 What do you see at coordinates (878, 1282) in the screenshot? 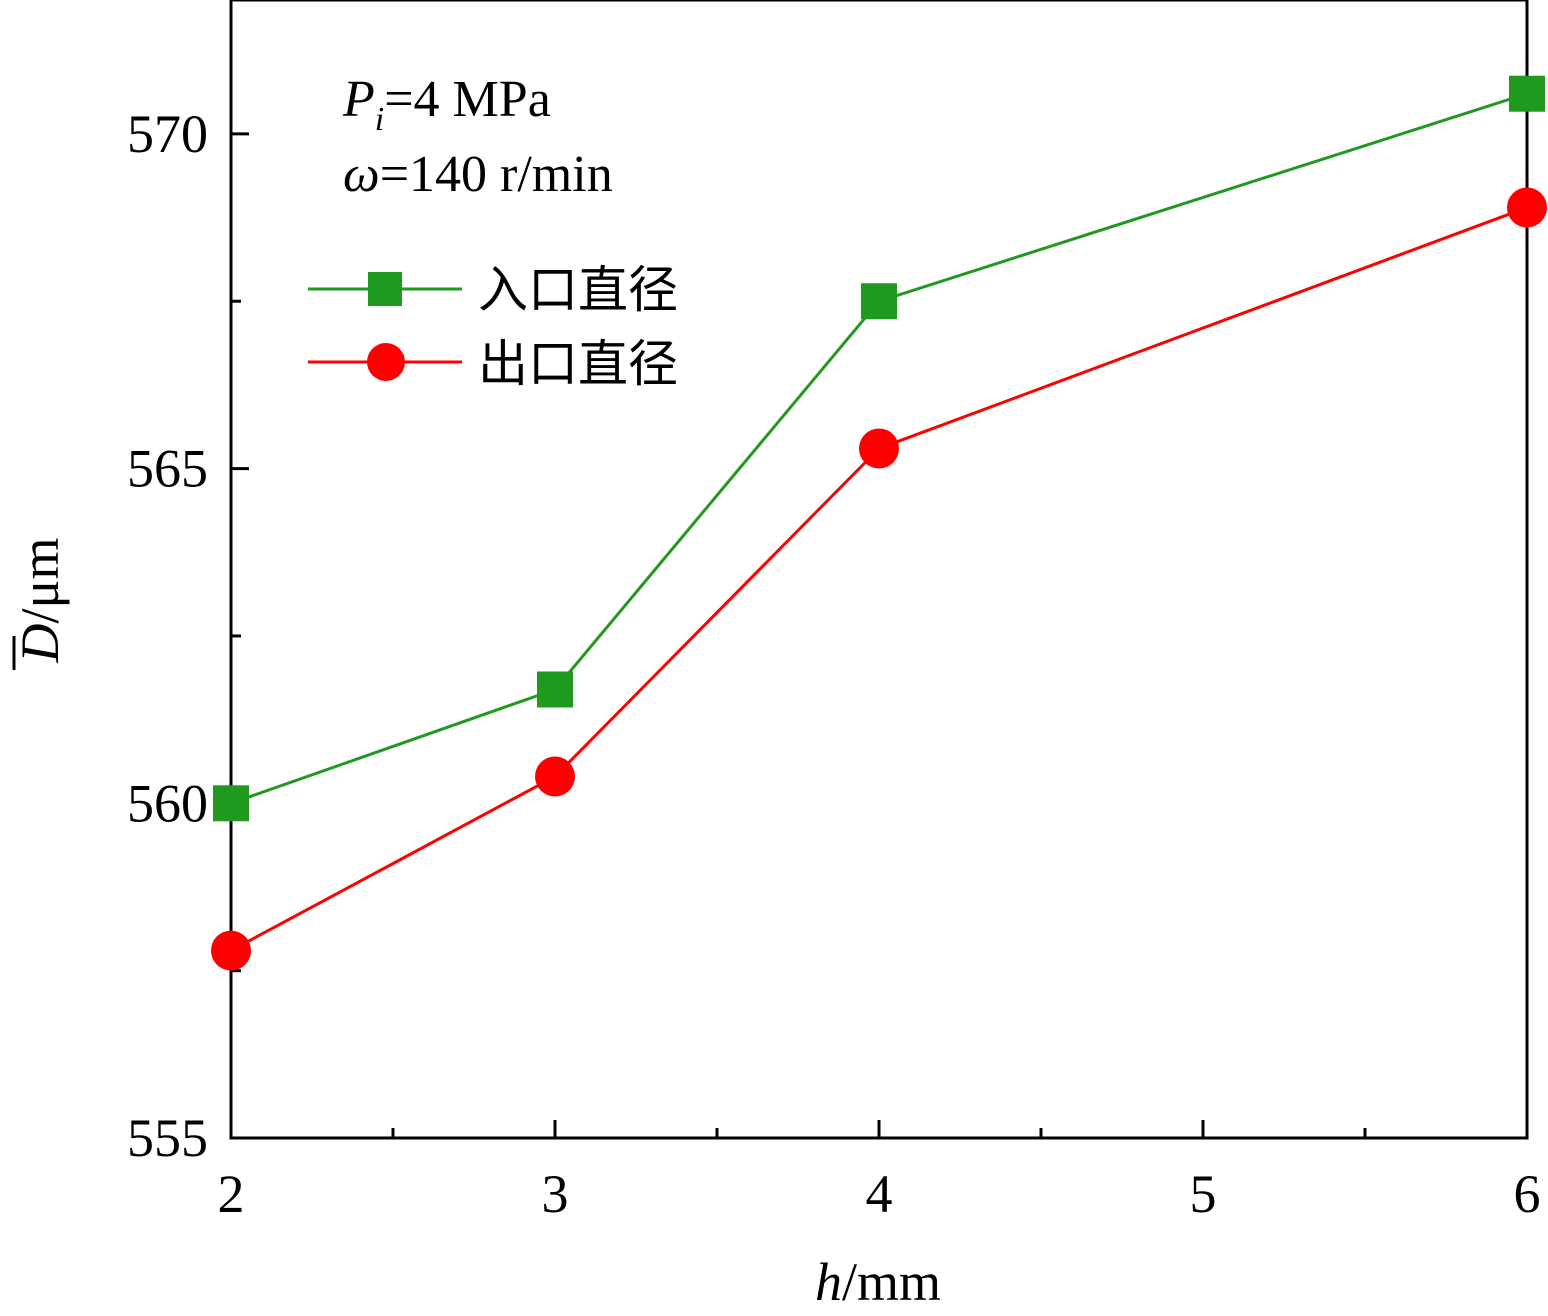
I see `x-axis-title: h/mm` at bounding box center [878, 1282].